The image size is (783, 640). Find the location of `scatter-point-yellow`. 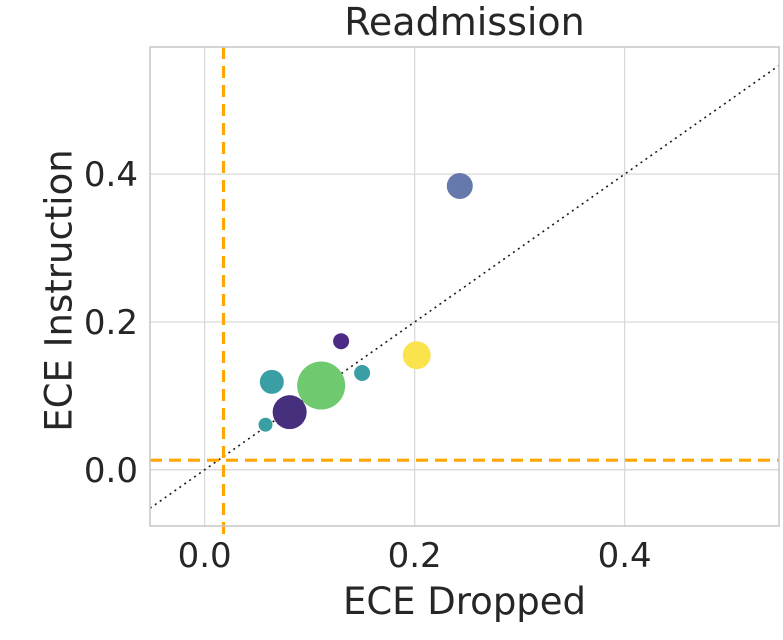

scatter-point-yellow is located at coordinates (416, 355).